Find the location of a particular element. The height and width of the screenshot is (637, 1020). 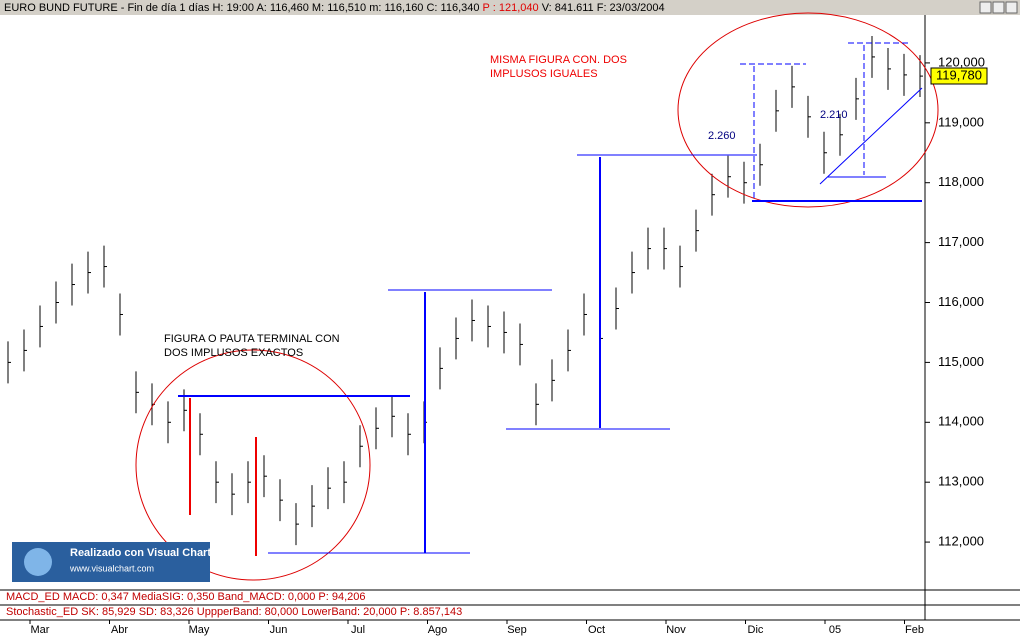

x-tick-label: Dic is located at coordinates (756, 630).